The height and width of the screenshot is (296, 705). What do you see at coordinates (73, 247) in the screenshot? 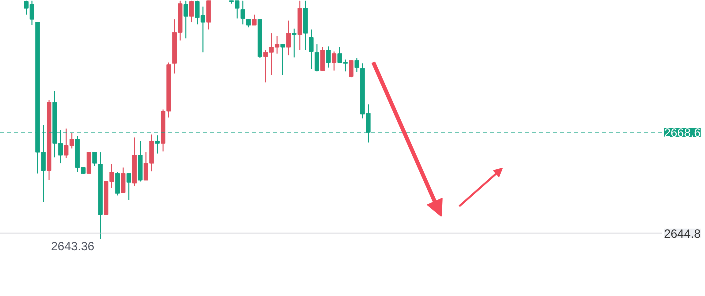
I see `annotation: 2643.36` at bounding box center [73, 247].